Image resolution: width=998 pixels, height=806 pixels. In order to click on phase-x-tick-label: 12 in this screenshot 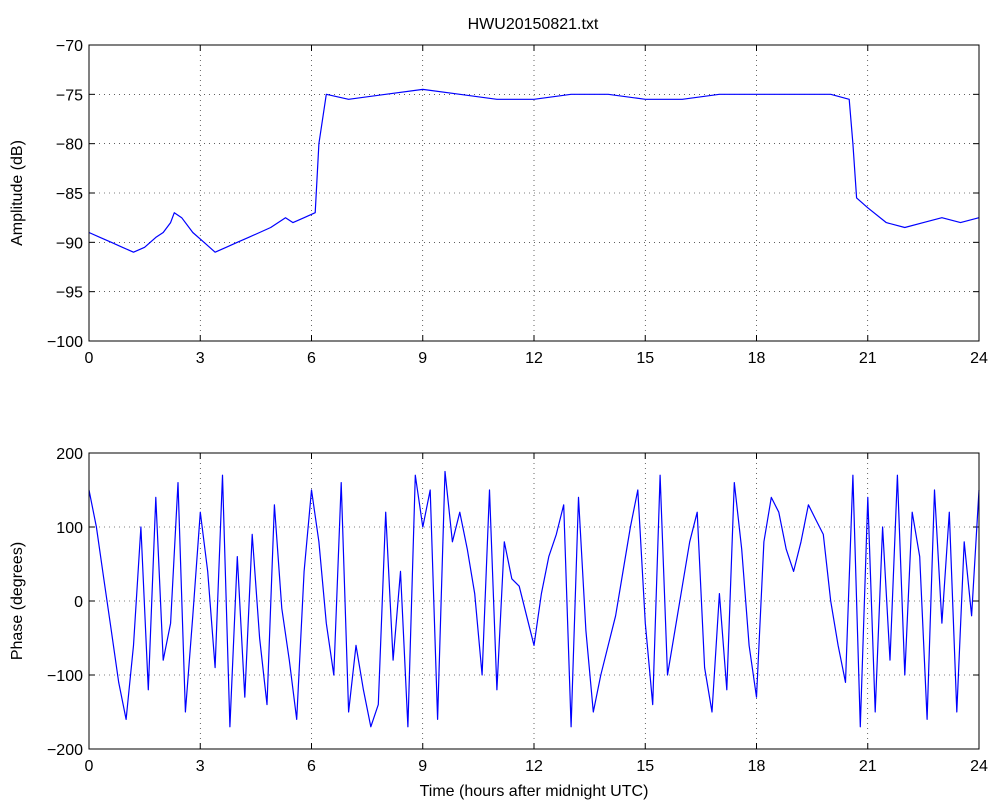, I will do `click(534, 766)`.